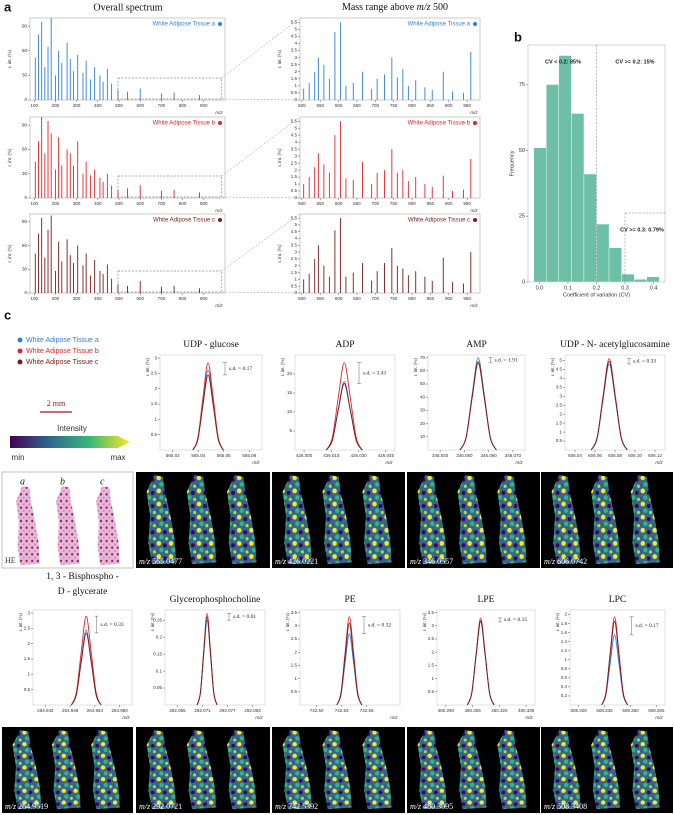 Image resolution: width=674 pixels, height=815 pixels. Describe the element at coordinates (33, 806) in the screenshot. I see `mz-value: 264.9519` at that location.